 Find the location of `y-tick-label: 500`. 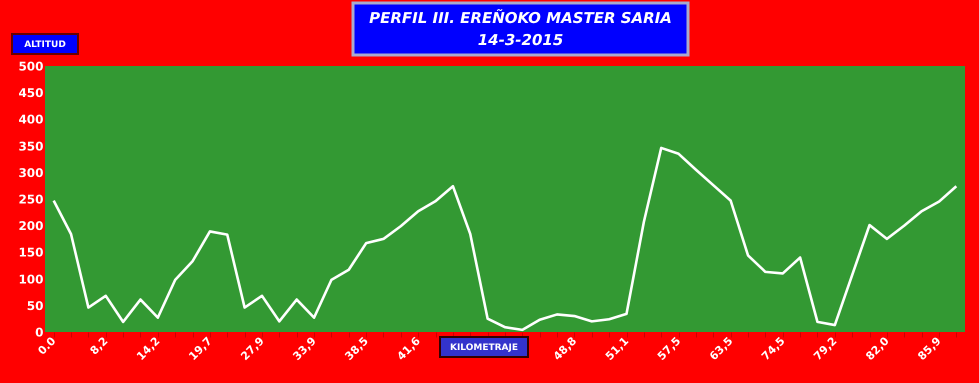

y-tick-label: 500 is located at coordinates (31, 67).